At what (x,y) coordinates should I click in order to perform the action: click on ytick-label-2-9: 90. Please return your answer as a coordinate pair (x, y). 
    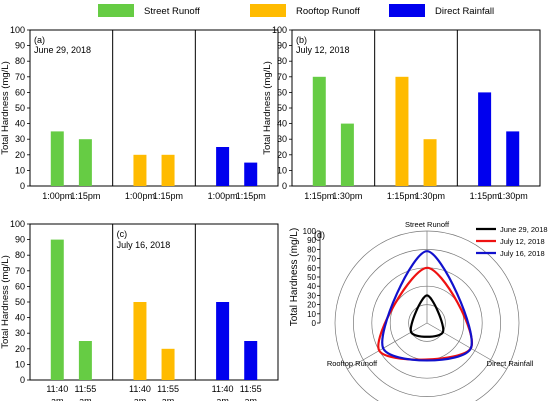
    Looking at the image, I should click on (20, 240).